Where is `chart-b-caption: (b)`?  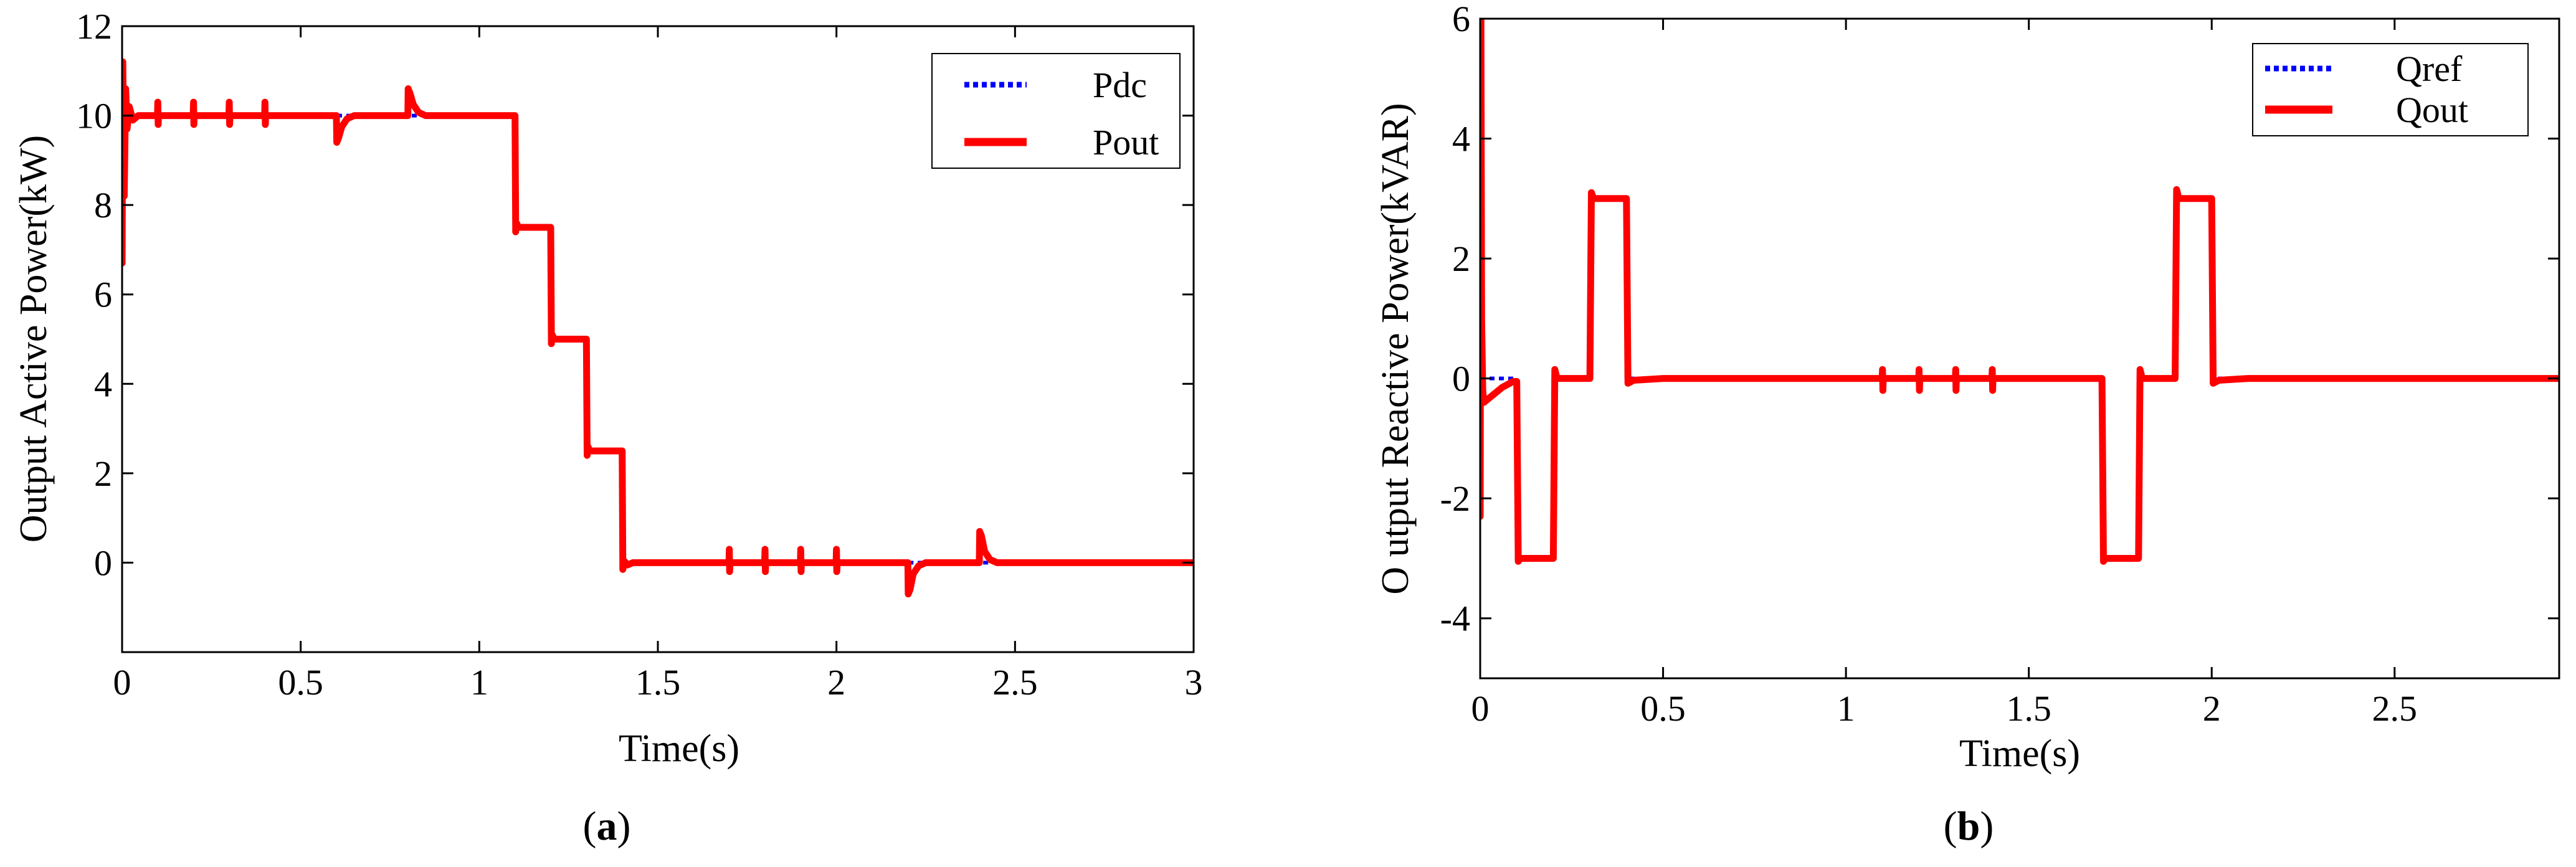 chart-b-caption: (b) is located at coordinates (1969, 826).